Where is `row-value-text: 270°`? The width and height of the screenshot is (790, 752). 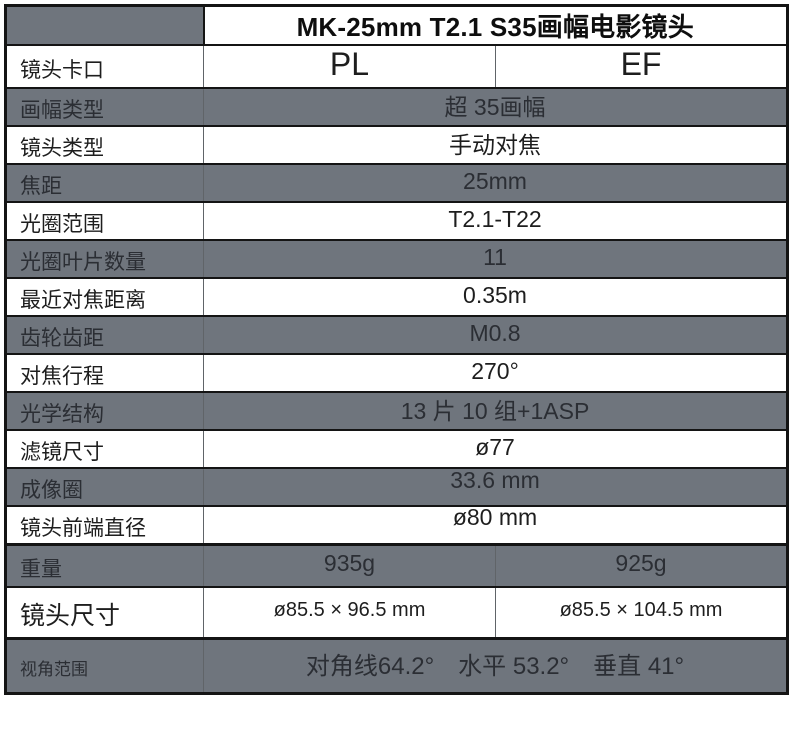
row-value-text: 270° is located at coordinates (495, 370).